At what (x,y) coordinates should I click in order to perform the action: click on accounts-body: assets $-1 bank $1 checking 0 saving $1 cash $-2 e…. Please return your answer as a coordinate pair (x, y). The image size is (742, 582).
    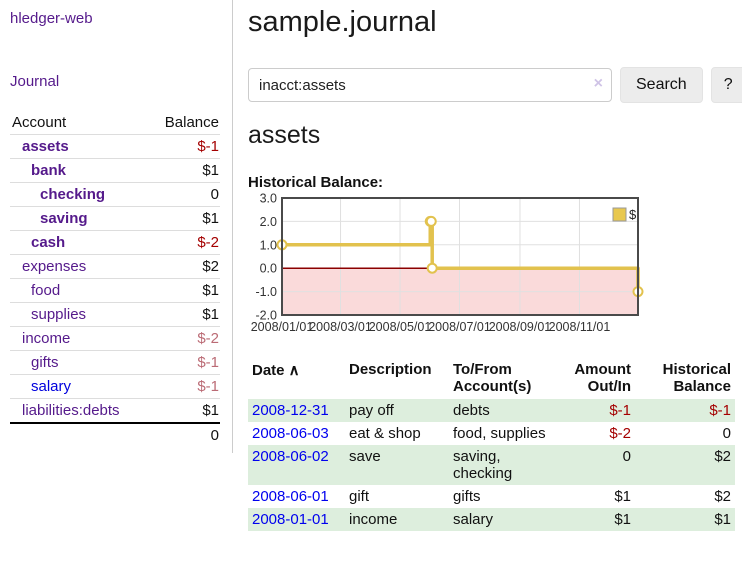
    Looking at the image, I should click on (115, 279).